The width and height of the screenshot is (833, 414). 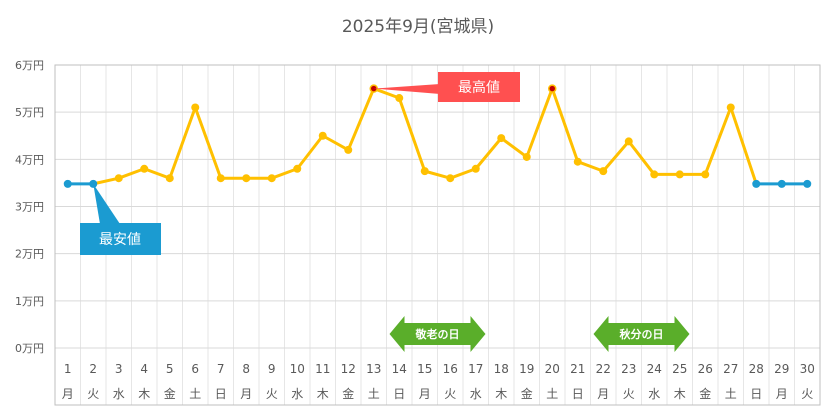 What do you see at coordinates (406, 89) in the screenshot?
I see `callout-pointer-highest` at bounding box center [406, 89].